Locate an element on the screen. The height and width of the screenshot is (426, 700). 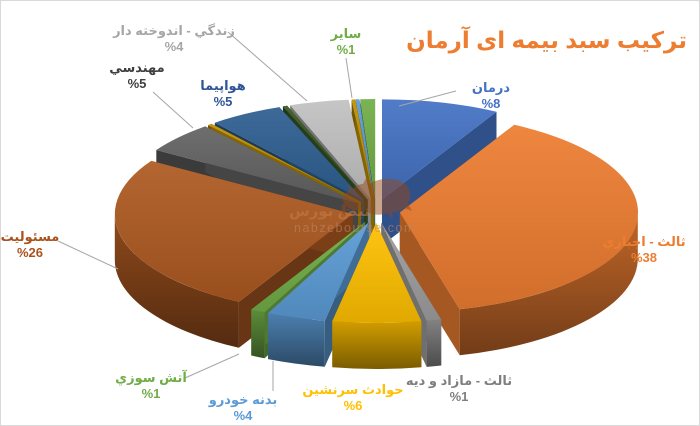
slice-label-third-party-excess-diyeh: ثالث - مازاد و دیه %1 is located at coordinates (459, 389).